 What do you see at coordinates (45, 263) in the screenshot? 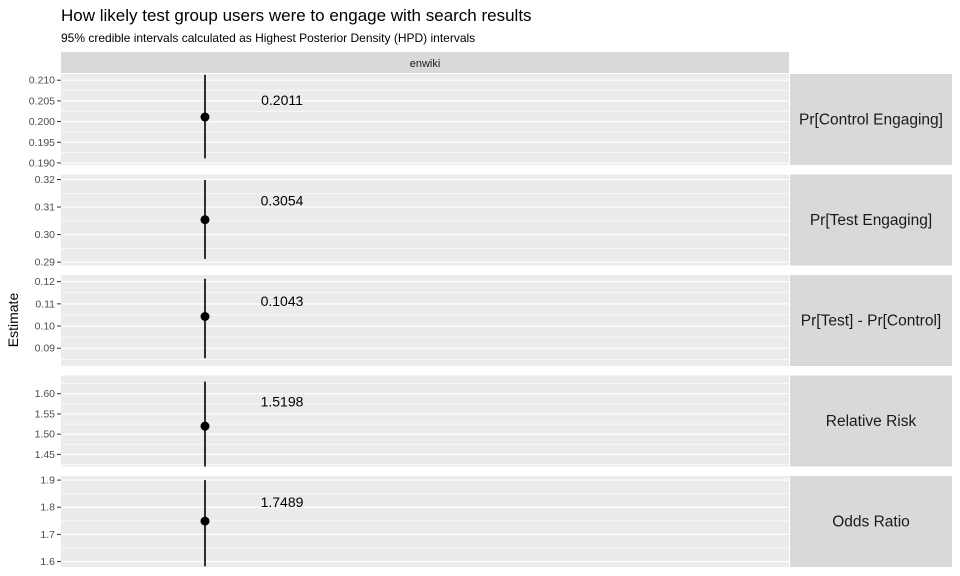
I see `y-tick-label: 0.29` at bounding box center [45, 263].